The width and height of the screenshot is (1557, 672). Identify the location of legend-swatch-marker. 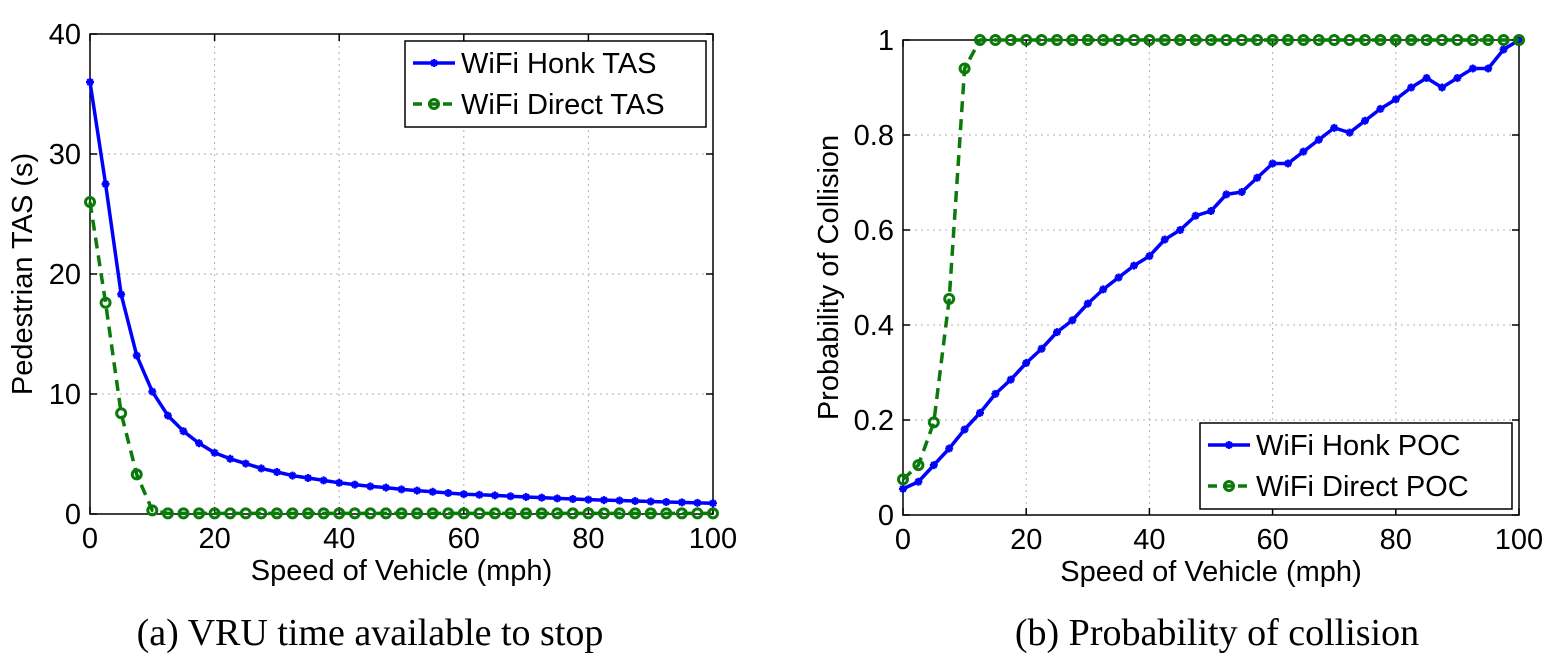
(1229, 486).